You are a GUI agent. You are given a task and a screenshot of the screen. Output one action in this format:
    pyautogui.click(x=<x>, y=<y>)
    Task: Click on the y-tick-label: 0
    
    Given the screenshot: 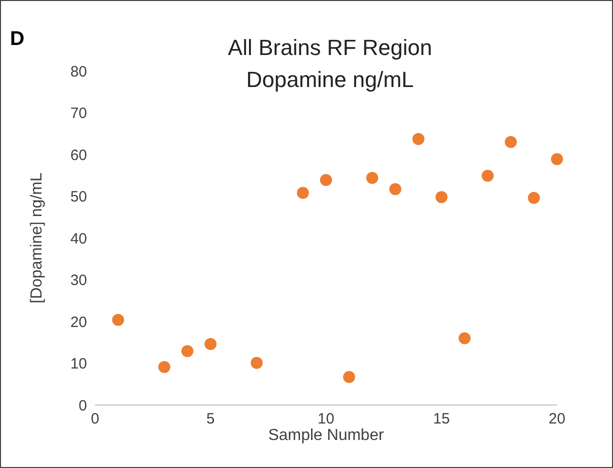 What is the action you would take?
    pyautogui.click(x=82, y=405)
    